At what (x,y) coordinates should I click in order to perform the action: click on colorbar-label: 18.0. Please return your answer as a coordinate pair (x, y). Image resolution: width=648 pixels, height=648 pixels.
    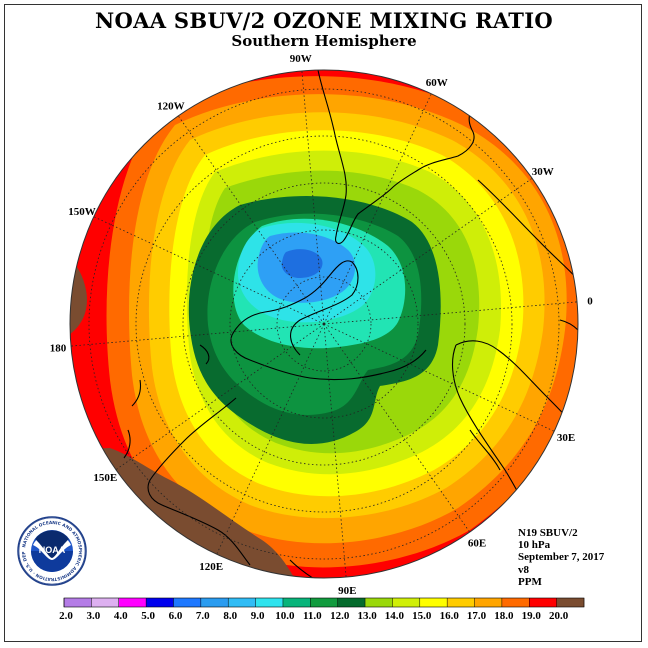
    Looking at the image, I should click on (504, 616).